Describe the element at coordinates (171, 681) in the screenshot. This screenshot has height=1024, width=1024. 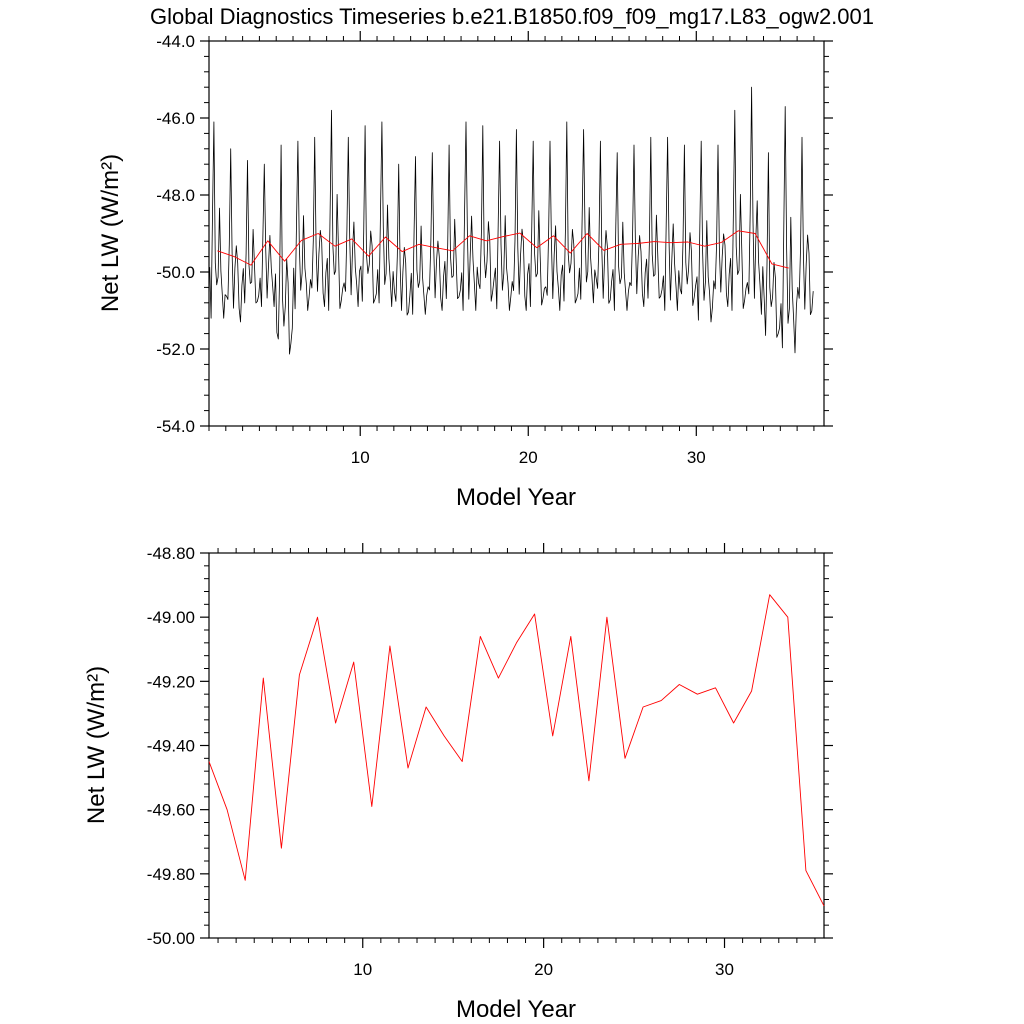
I see `y-tick-label: -49.20` at that location.